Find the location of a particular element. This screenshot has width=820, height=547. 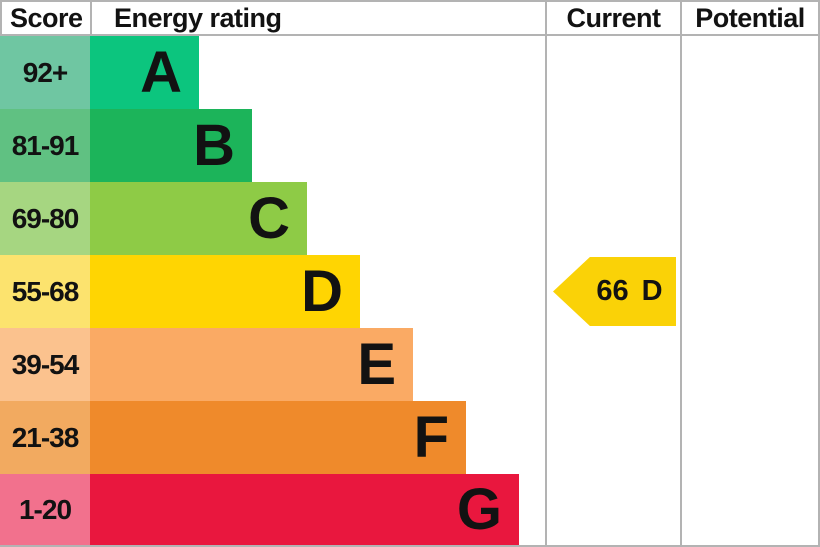

band-row-a: 92+ A is located at coordinates (410, 72).